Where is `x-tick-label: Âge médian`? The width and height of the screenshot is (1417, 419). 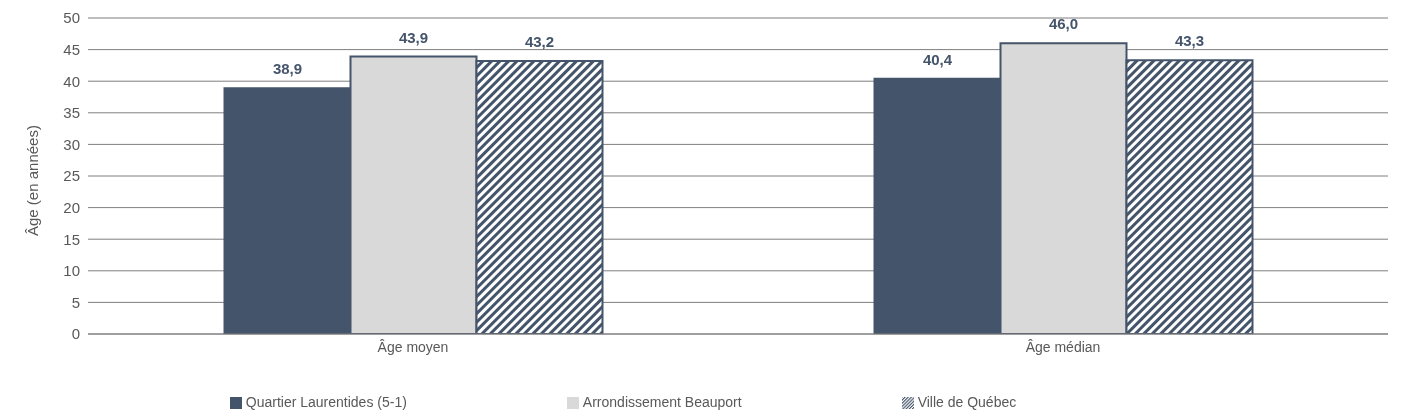 x-tick-label: Âge médian is located at coordinates (1063, 346).